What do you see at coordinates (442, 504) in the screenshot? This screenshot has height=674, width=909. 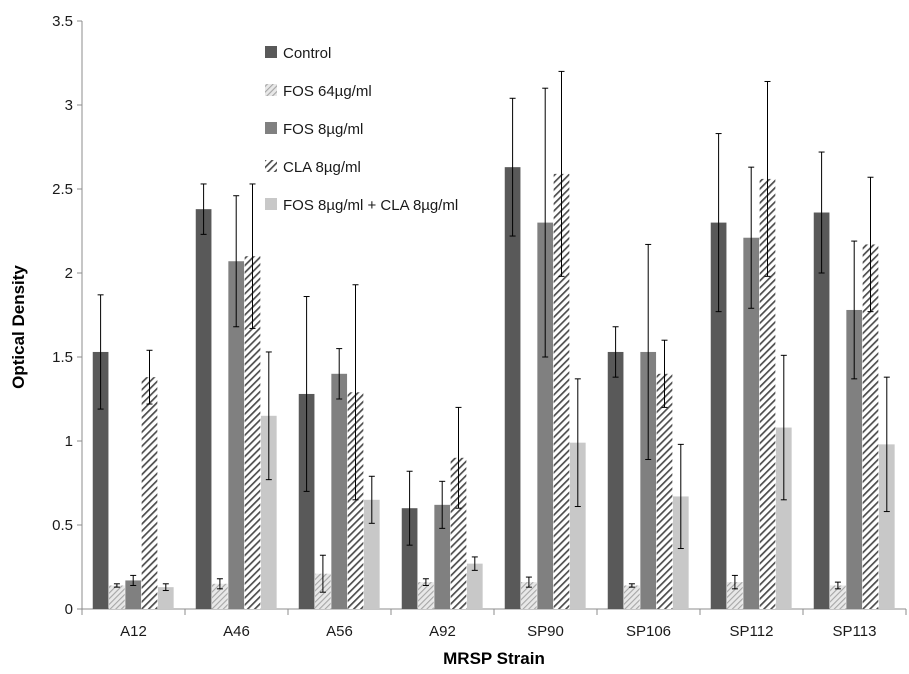 I see `error-bar-a92-fos-8-g-ml` at bounding box center [442, 504].